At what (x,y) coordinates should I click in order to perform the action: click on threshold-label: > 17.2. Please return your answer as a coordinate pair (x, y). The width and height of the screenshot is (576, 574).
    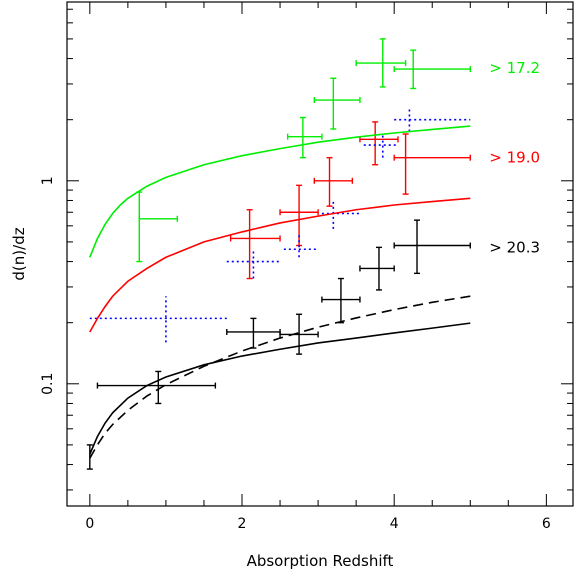
    Looking at the image, I should click on (514, 68).